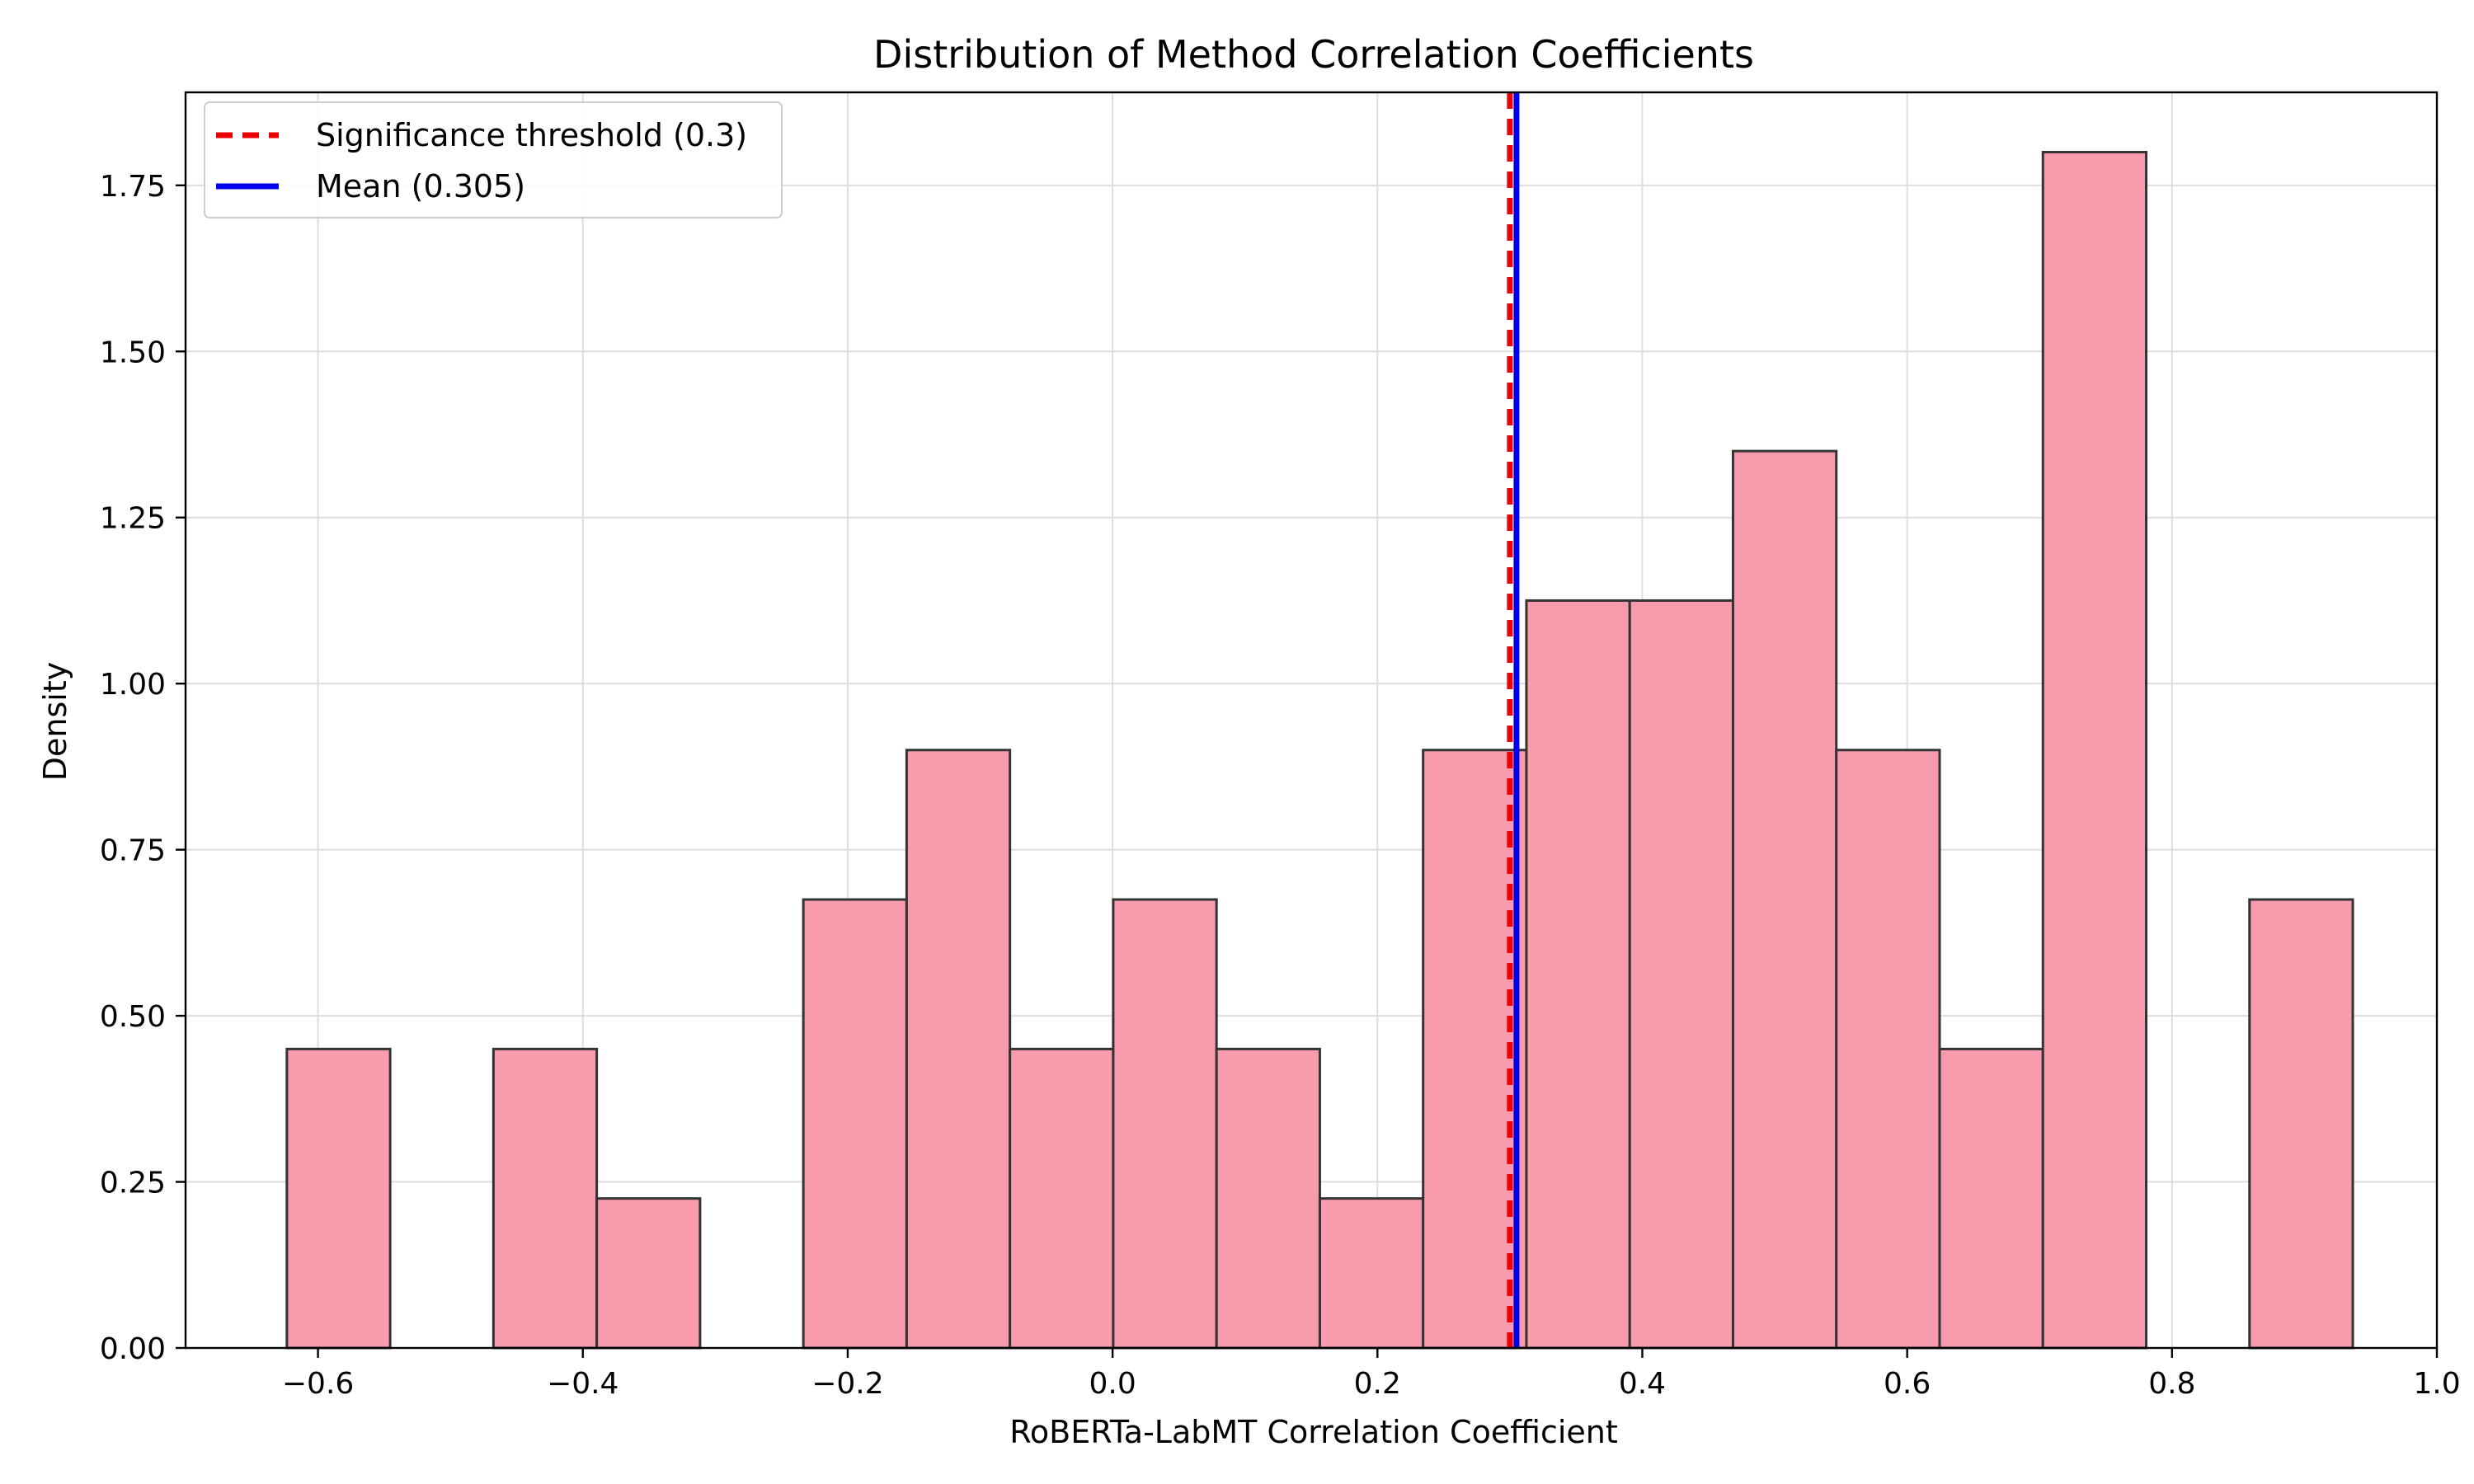 This screenshot has height=1484, width=2474. Describe the element at coordinates (133, 187) in the screenshot. I see `y-tick-label: 1.75` at that location.